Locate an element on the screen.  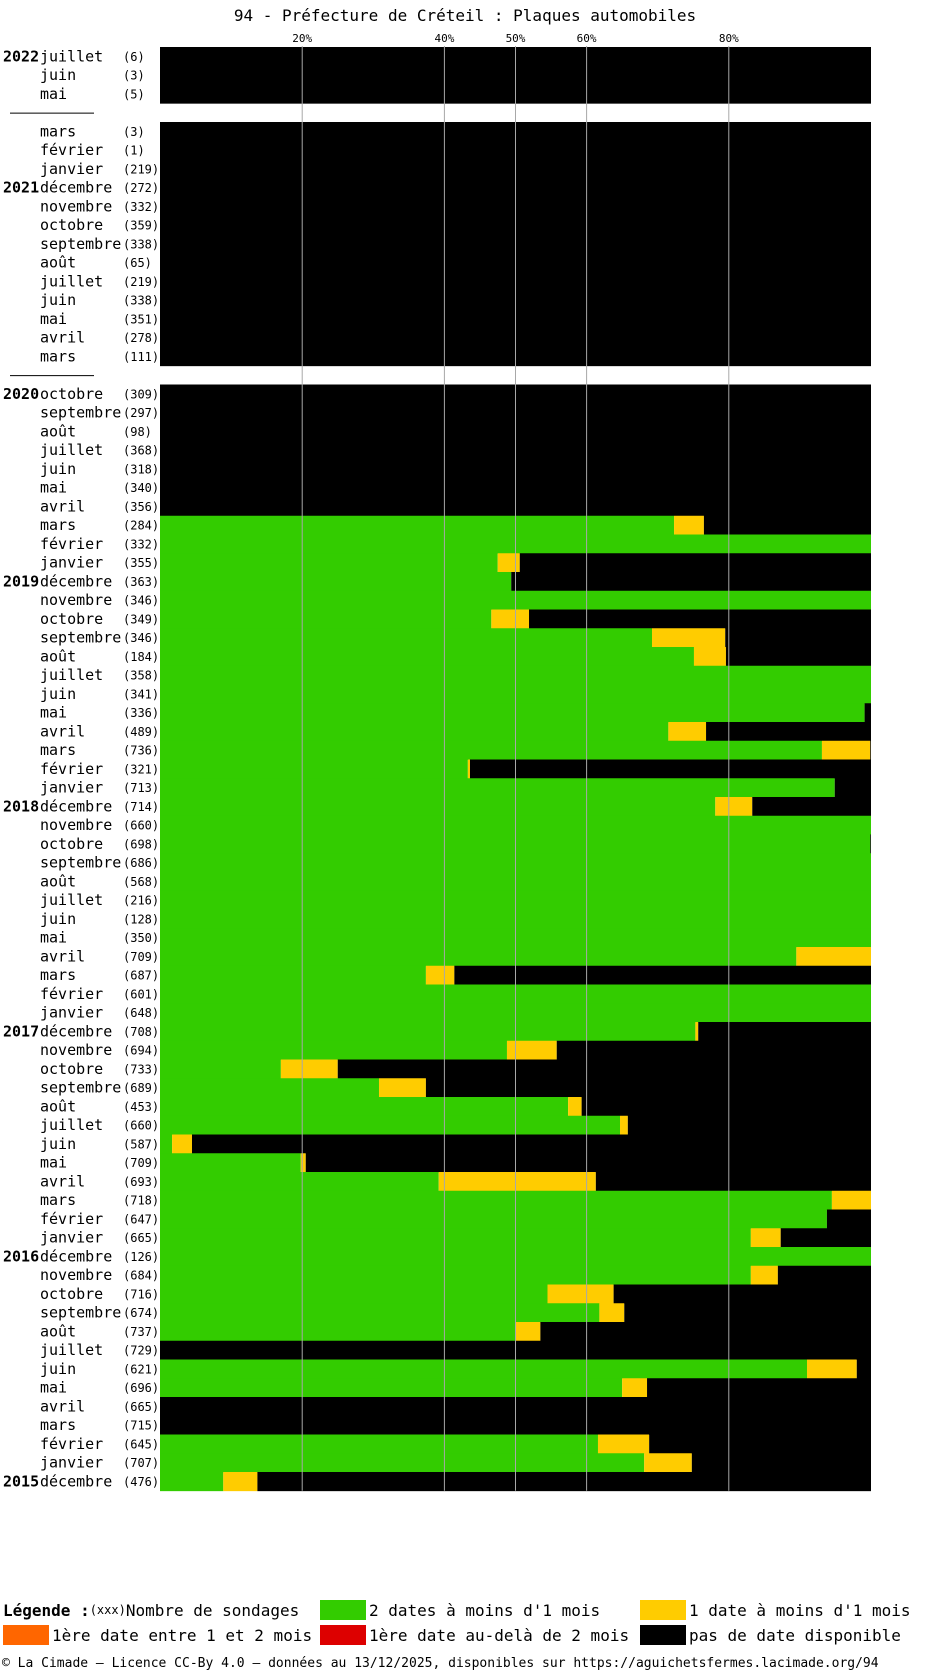
count-label: (219) is located at coordinates (141, 169).